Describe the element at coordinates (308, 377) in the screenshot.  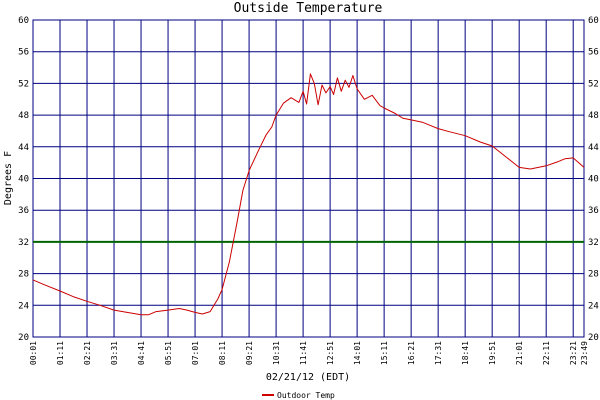
I see `x-axis-label: 02/21/12 (EDT)` at that location.